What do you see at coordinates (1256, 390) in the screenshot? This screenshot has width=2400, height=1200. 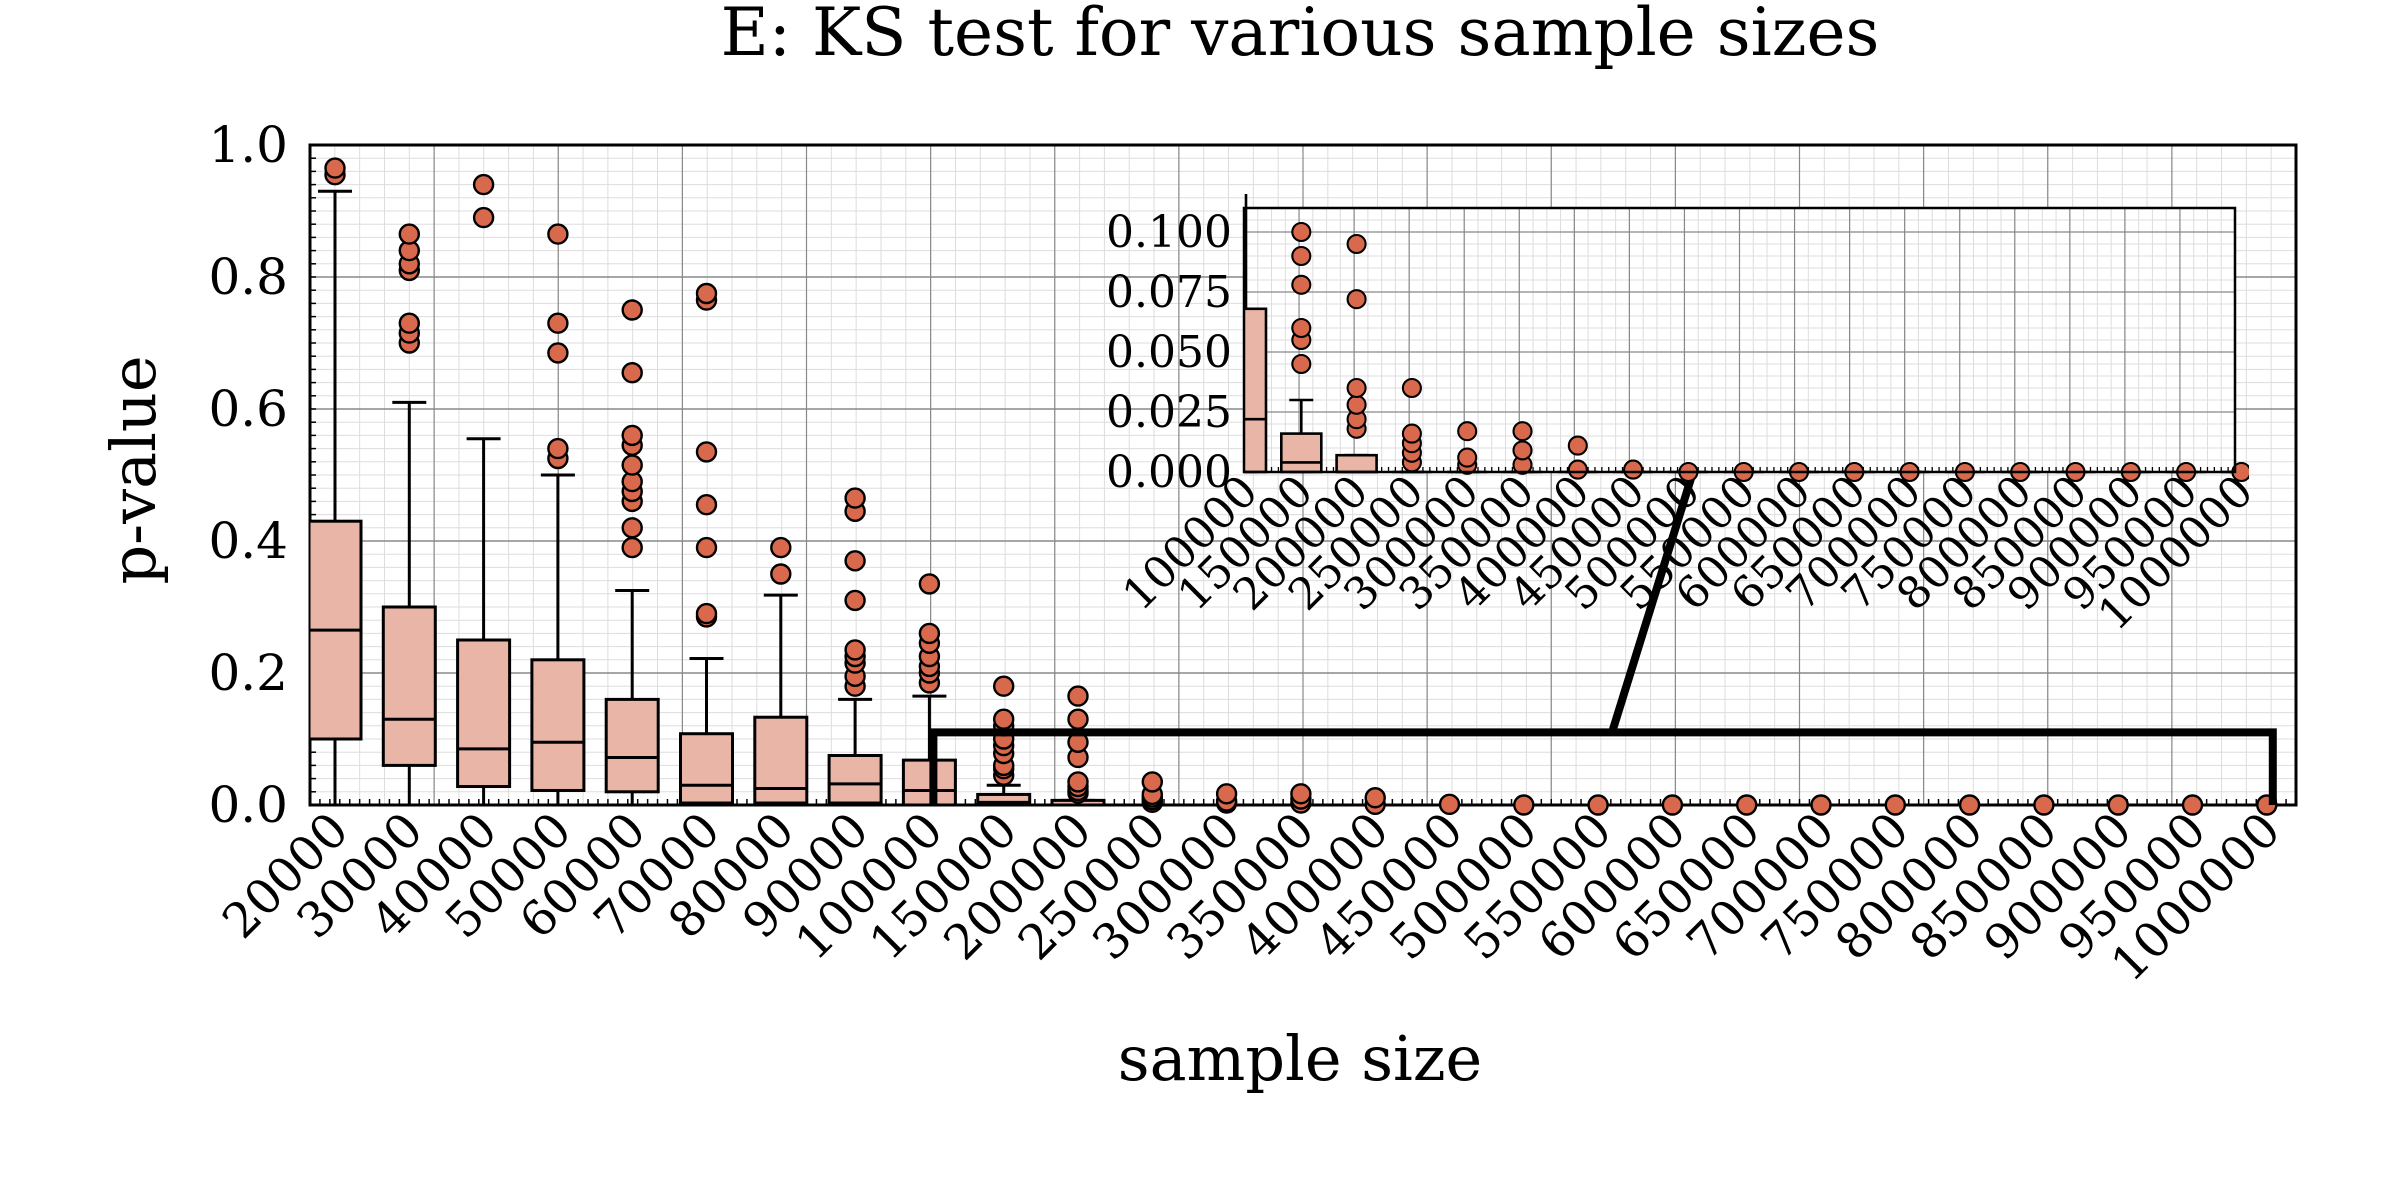 I see `inset-box` at bounding box center [1256, 390].